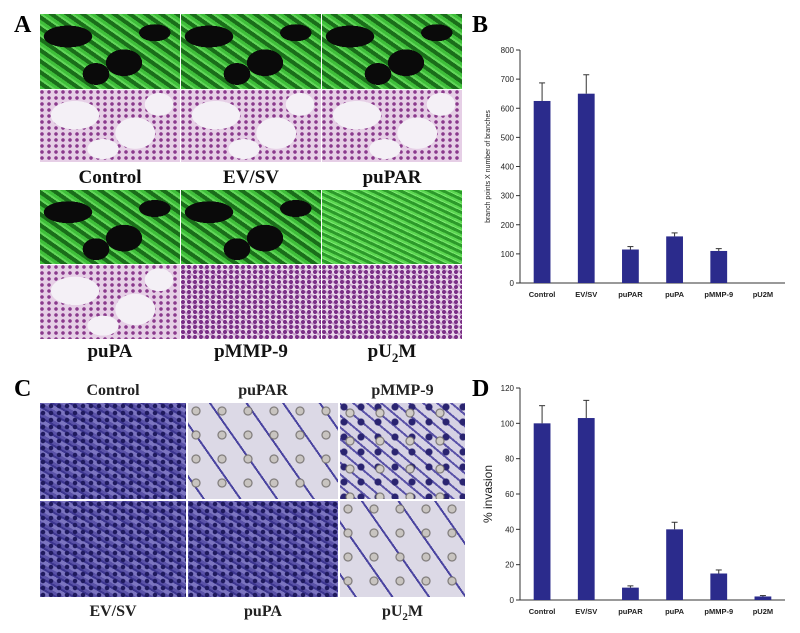 This screenshot has height=633, width=800. I want to click on micrograph-a-pupar-fluorescence, so click(392, 51).